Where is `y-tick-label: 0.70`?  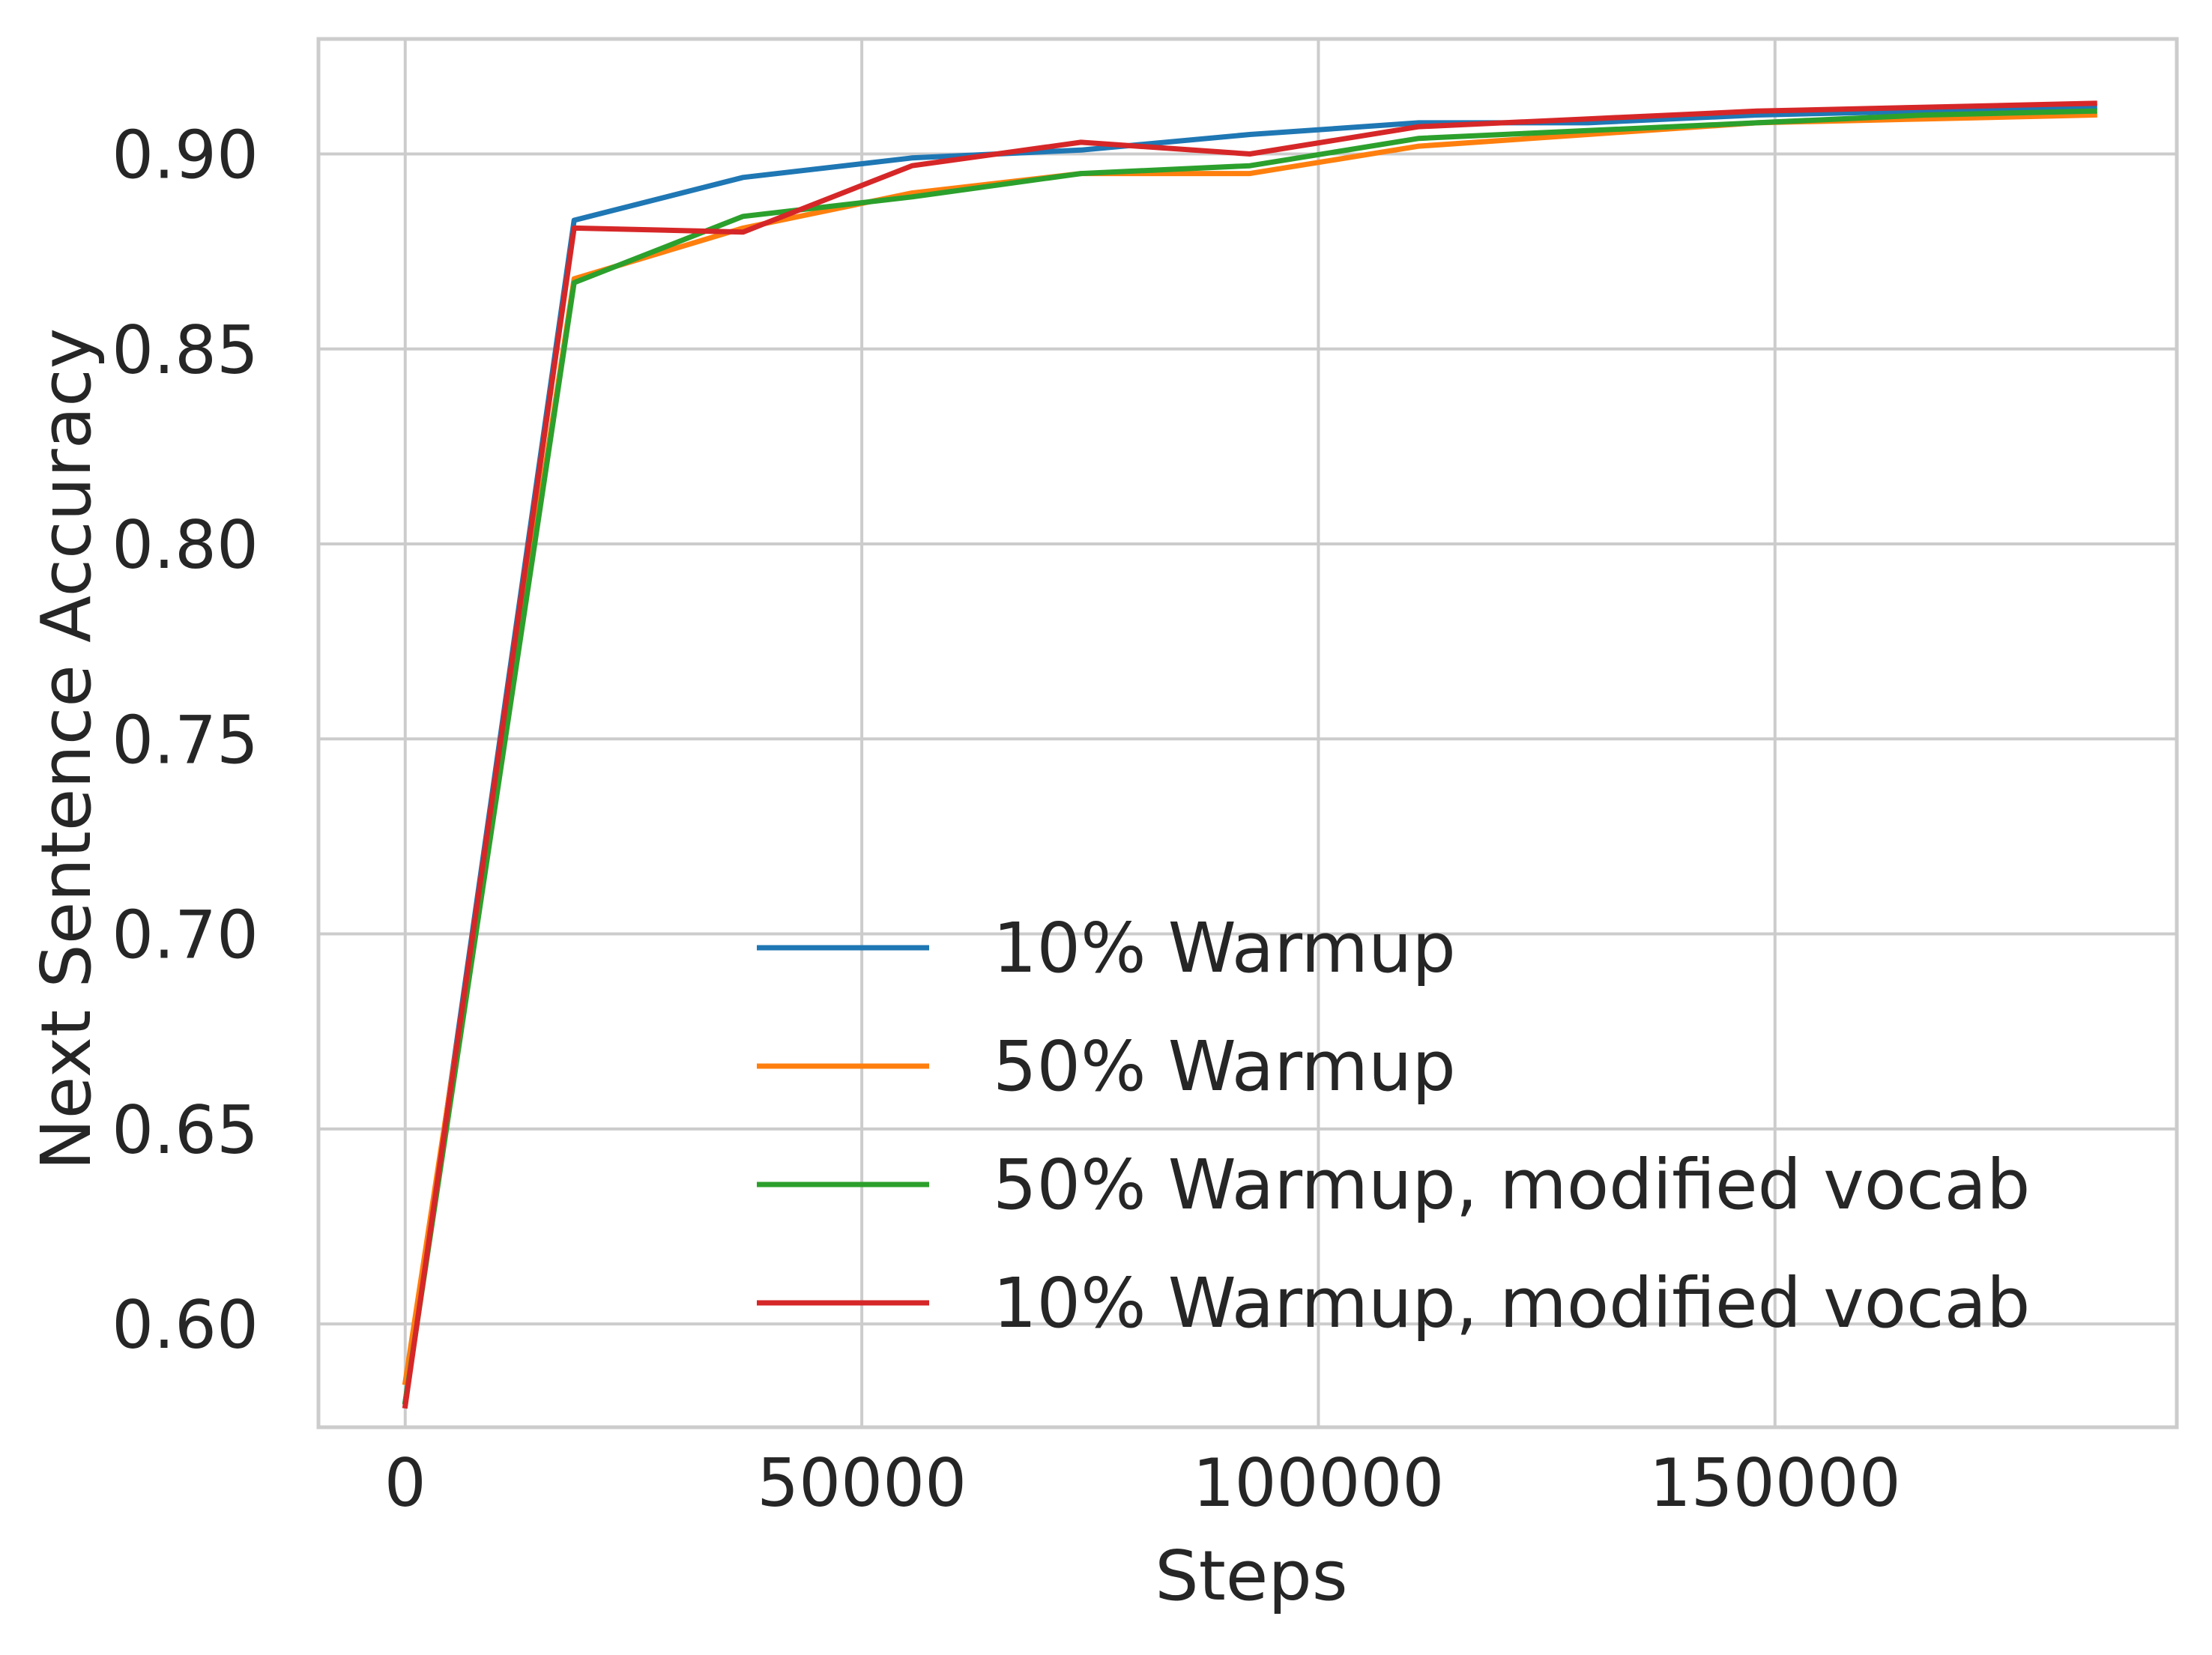
y-tick-label: 0.70 is located at coordinates (185, 935).